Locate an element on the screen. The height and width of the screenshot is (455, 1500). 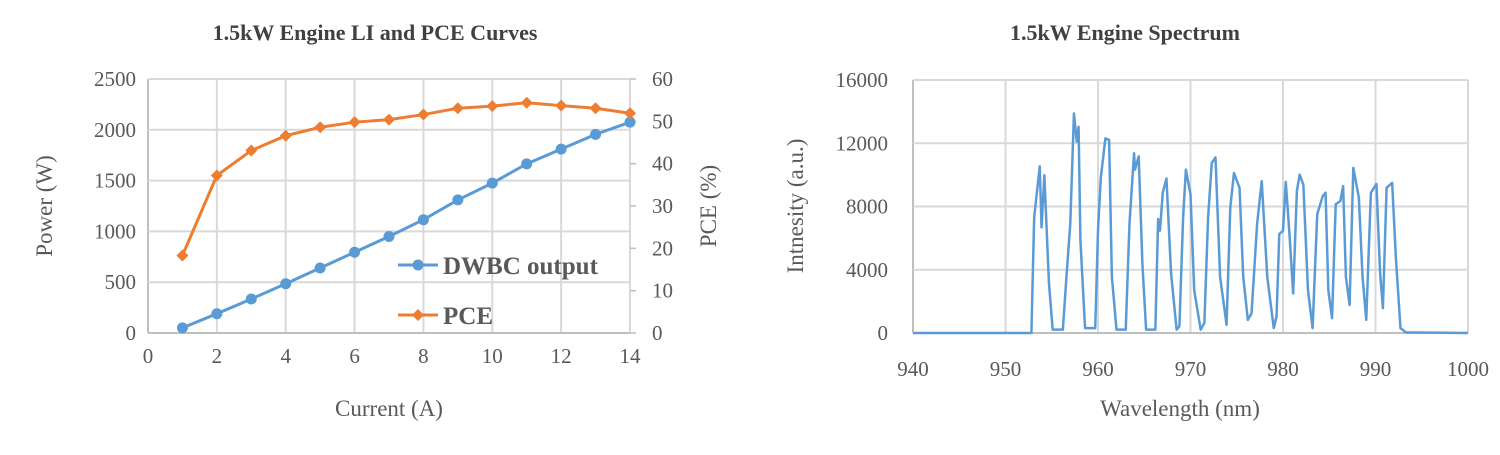
x-tick-label: 4 is located at coordinates (285, 356).